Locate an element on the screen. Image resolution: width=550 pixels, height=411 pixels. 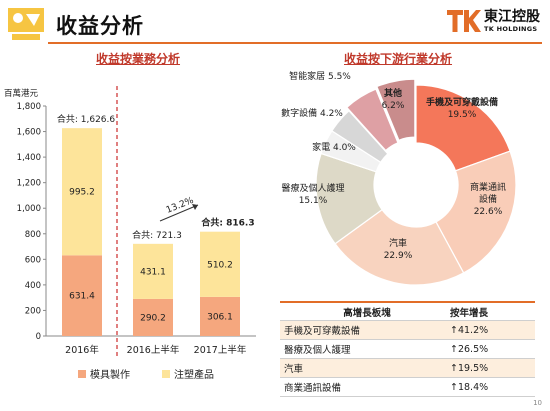
table-row: 商業通訊設備 ↑18.4% is located at coordinates (407, 387).